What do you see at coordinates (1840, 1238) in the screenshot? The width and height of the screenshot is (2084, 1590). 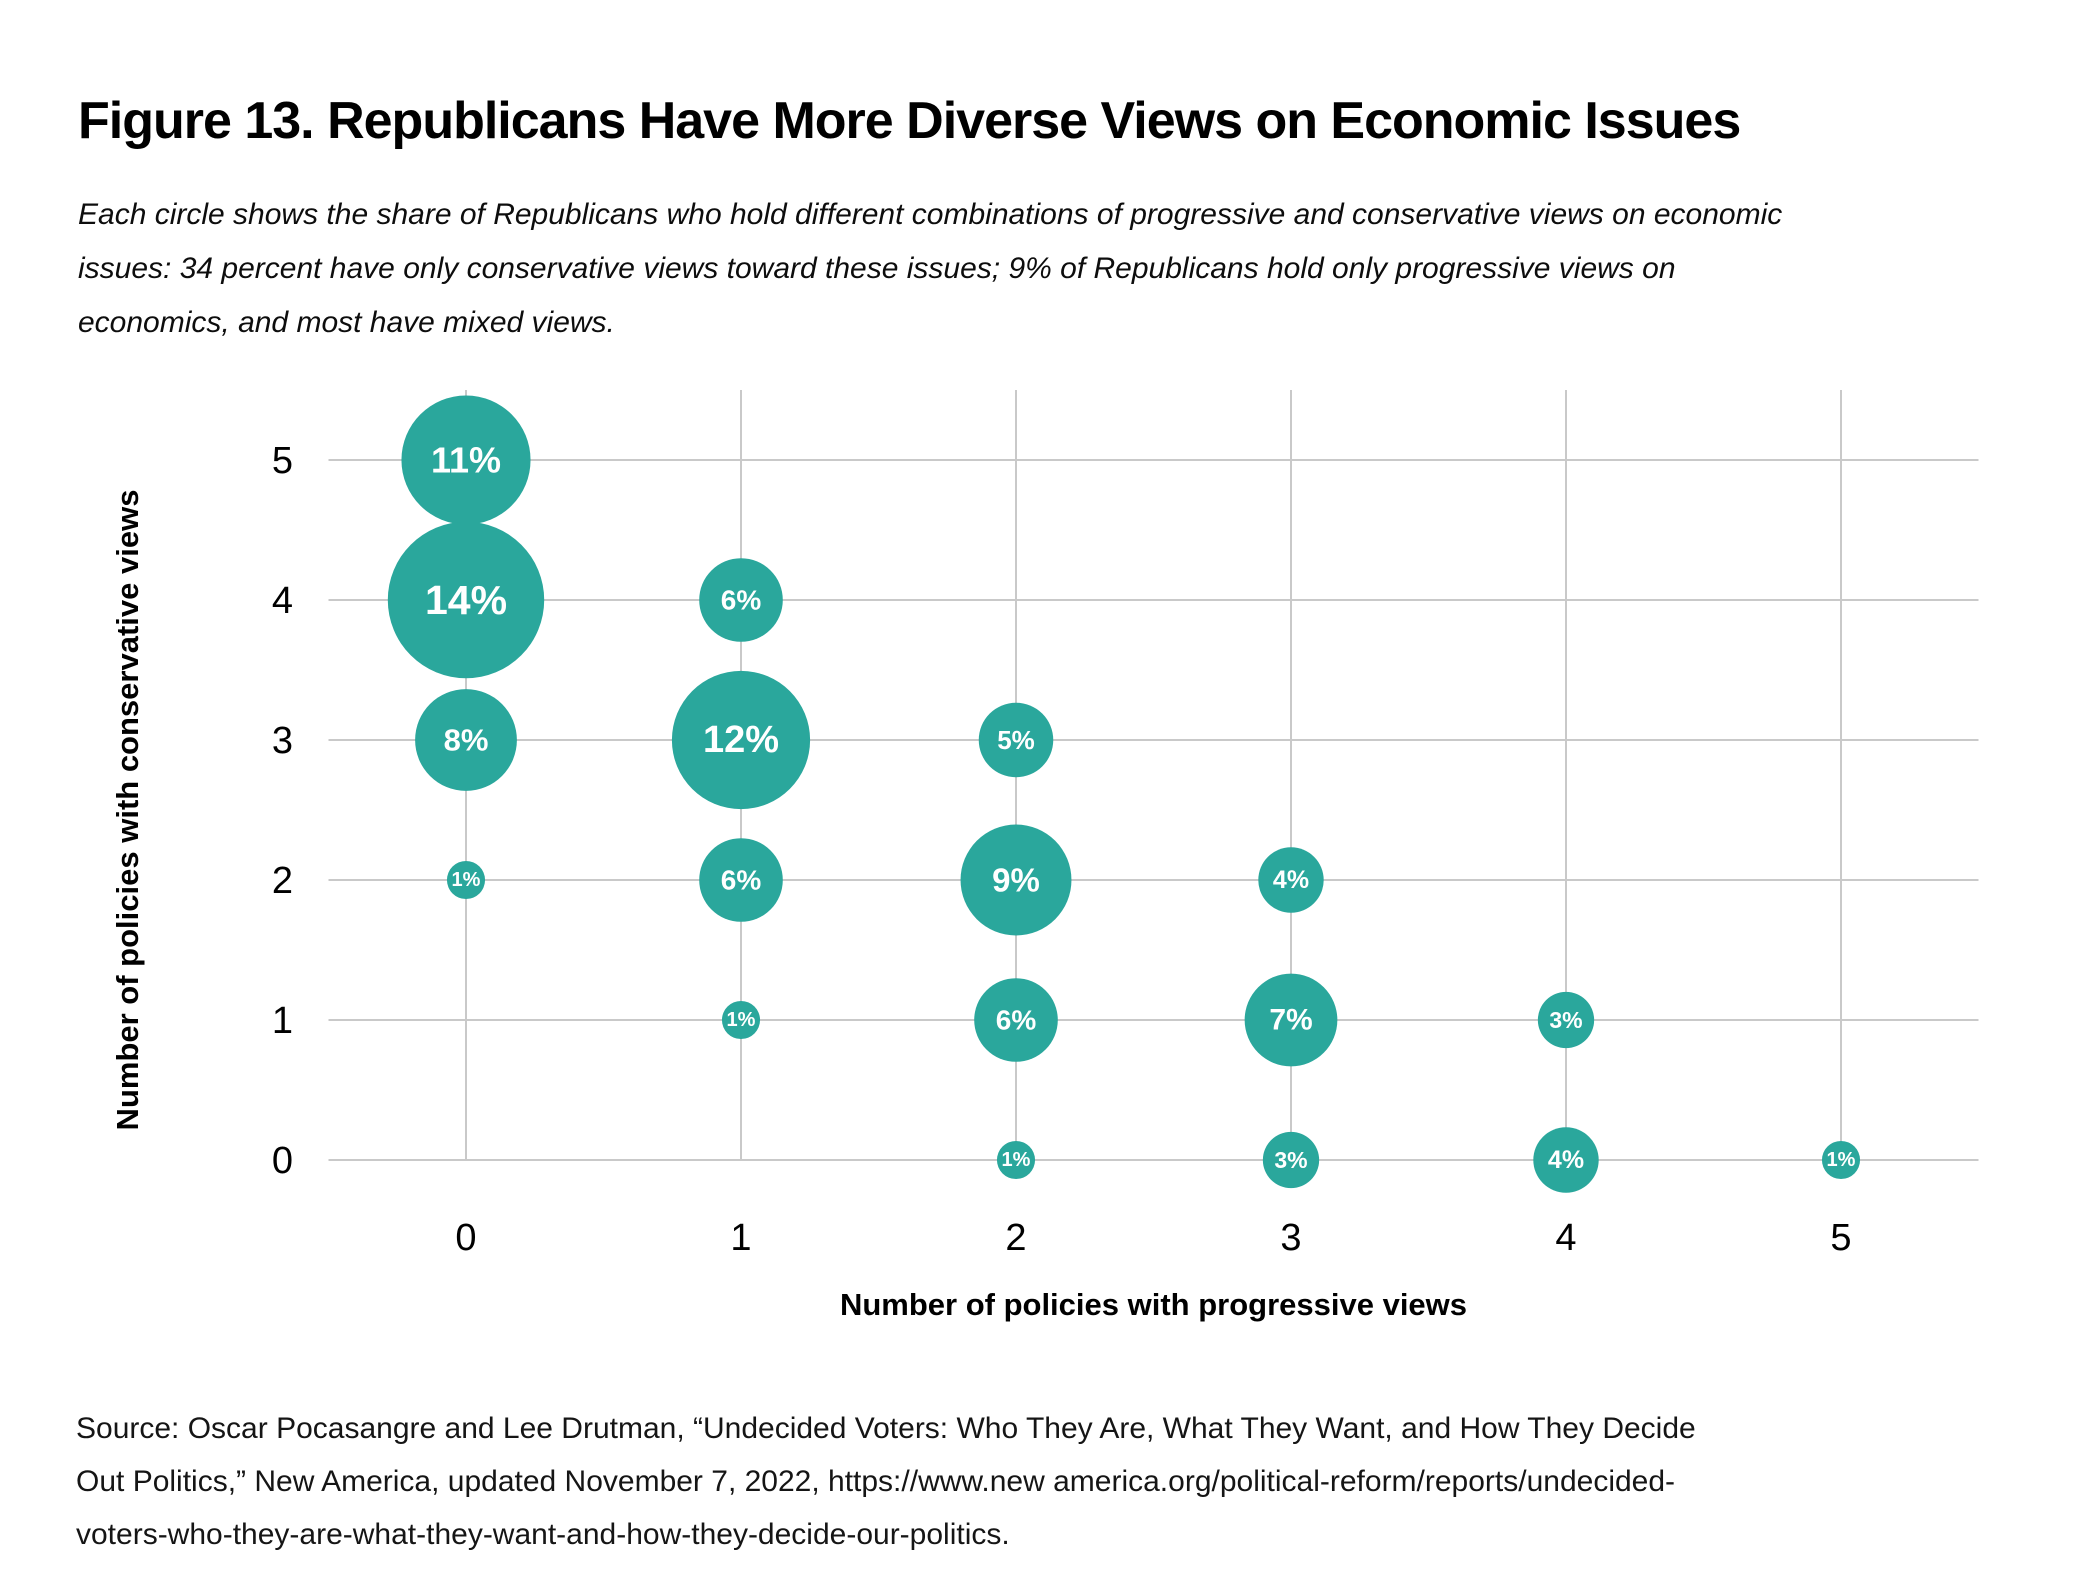 I see `x-tick-label: 5` at bounding box center [1840, 1238].